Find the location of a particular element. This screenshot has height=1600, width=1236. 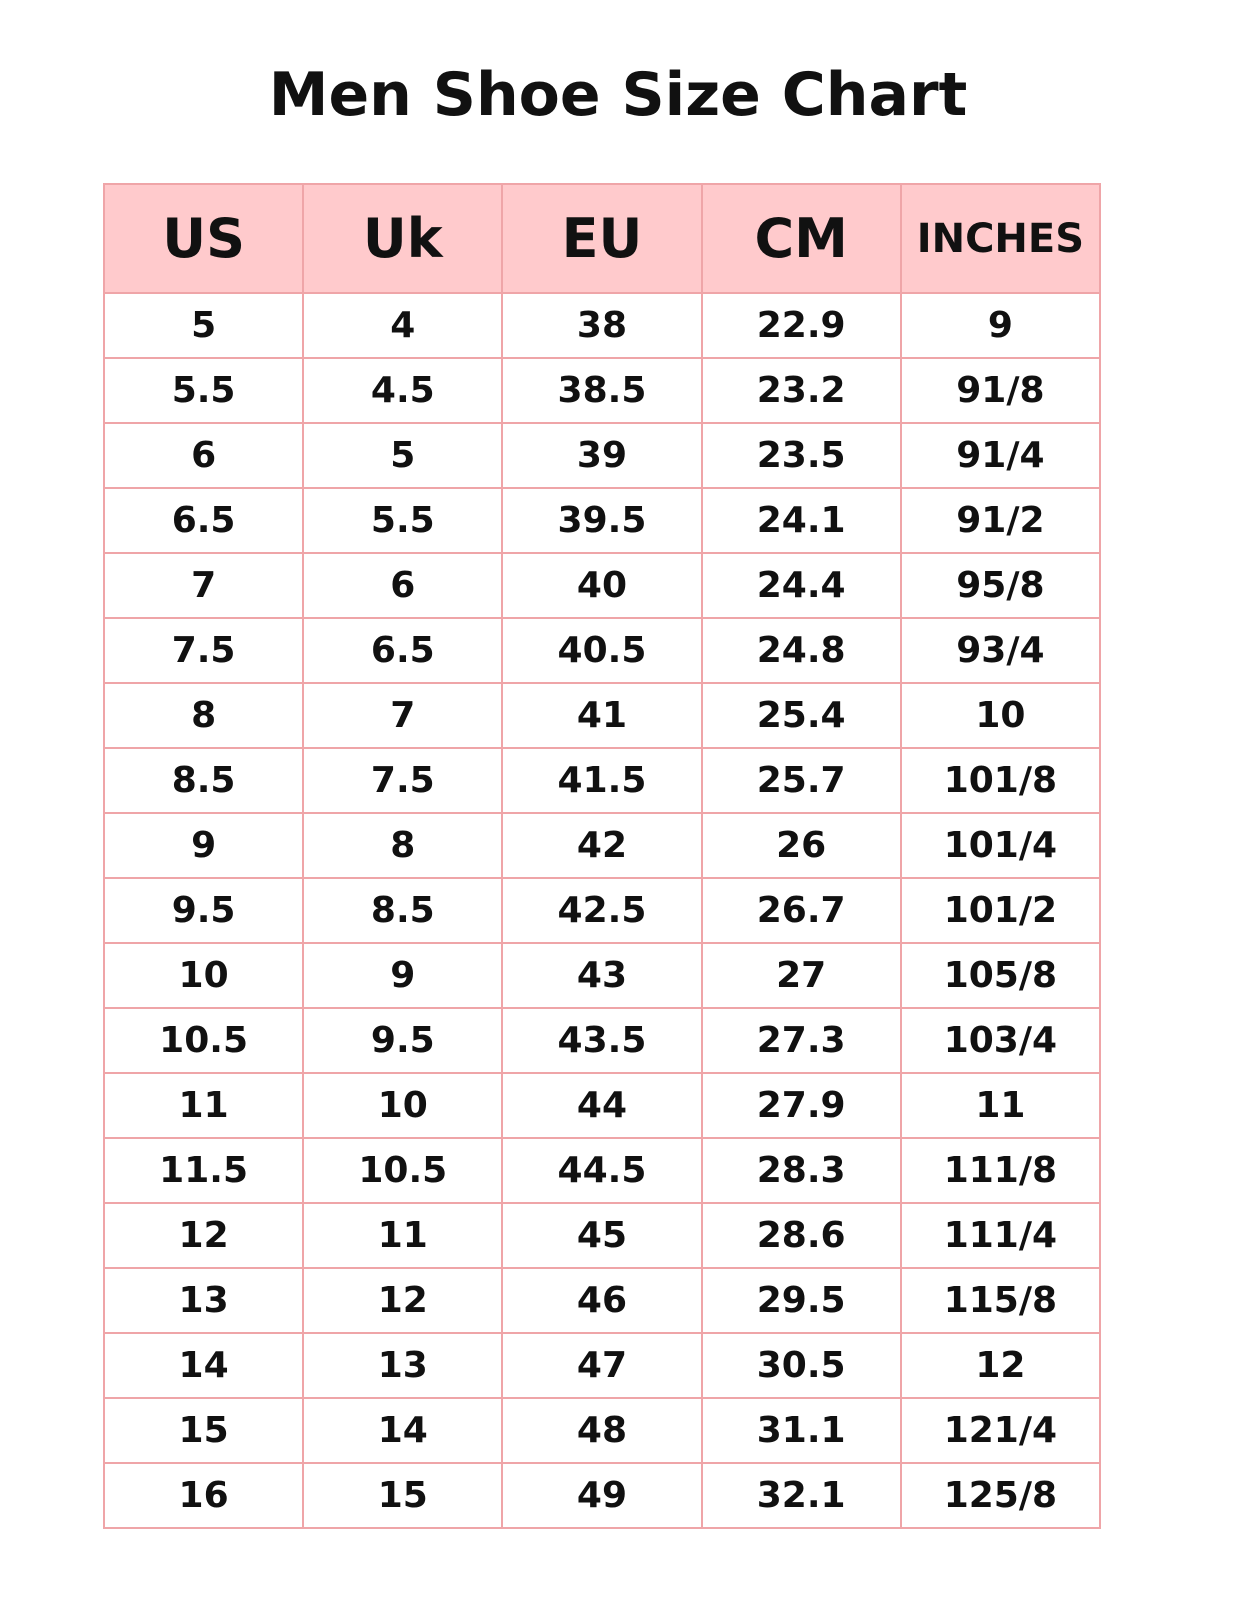

cell-us: 14 is located at coordinates (203, 1365).